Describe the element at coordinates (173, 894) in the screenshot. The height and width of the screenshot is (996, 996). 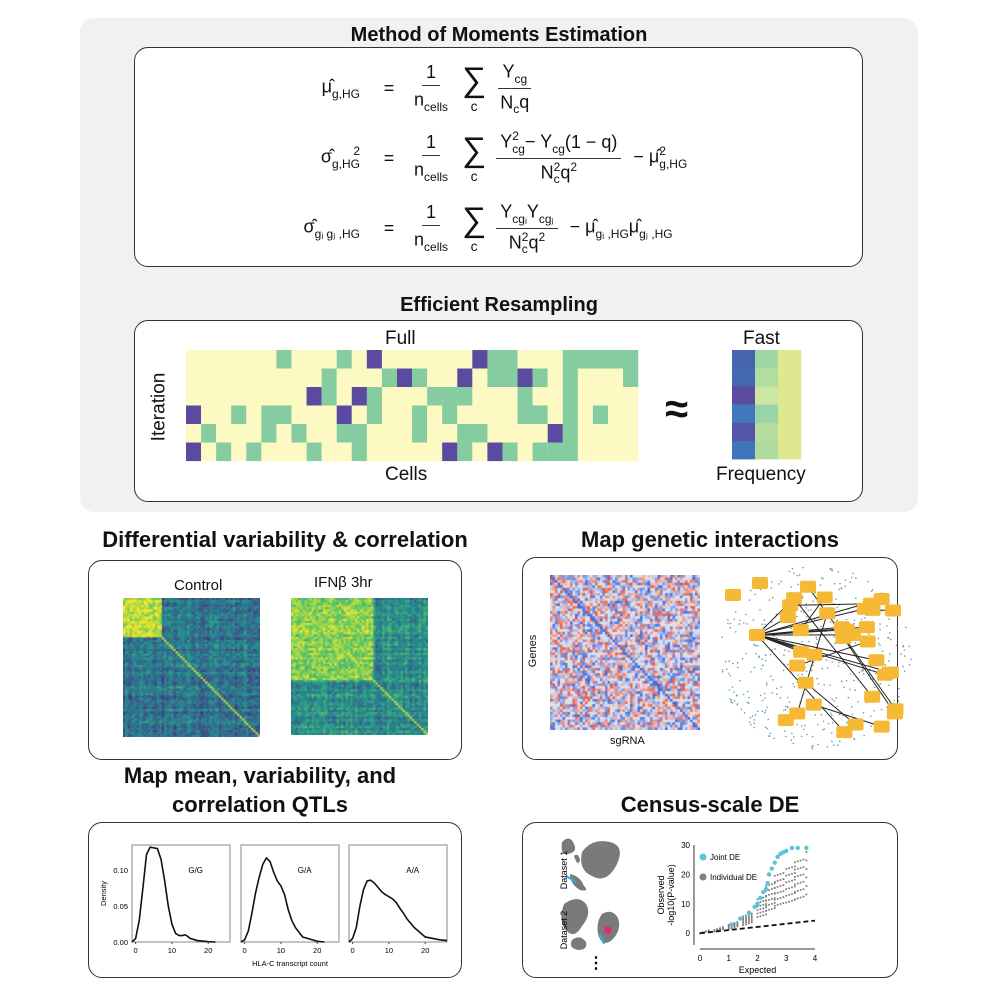
I see `density-curve-G/G` at that location.